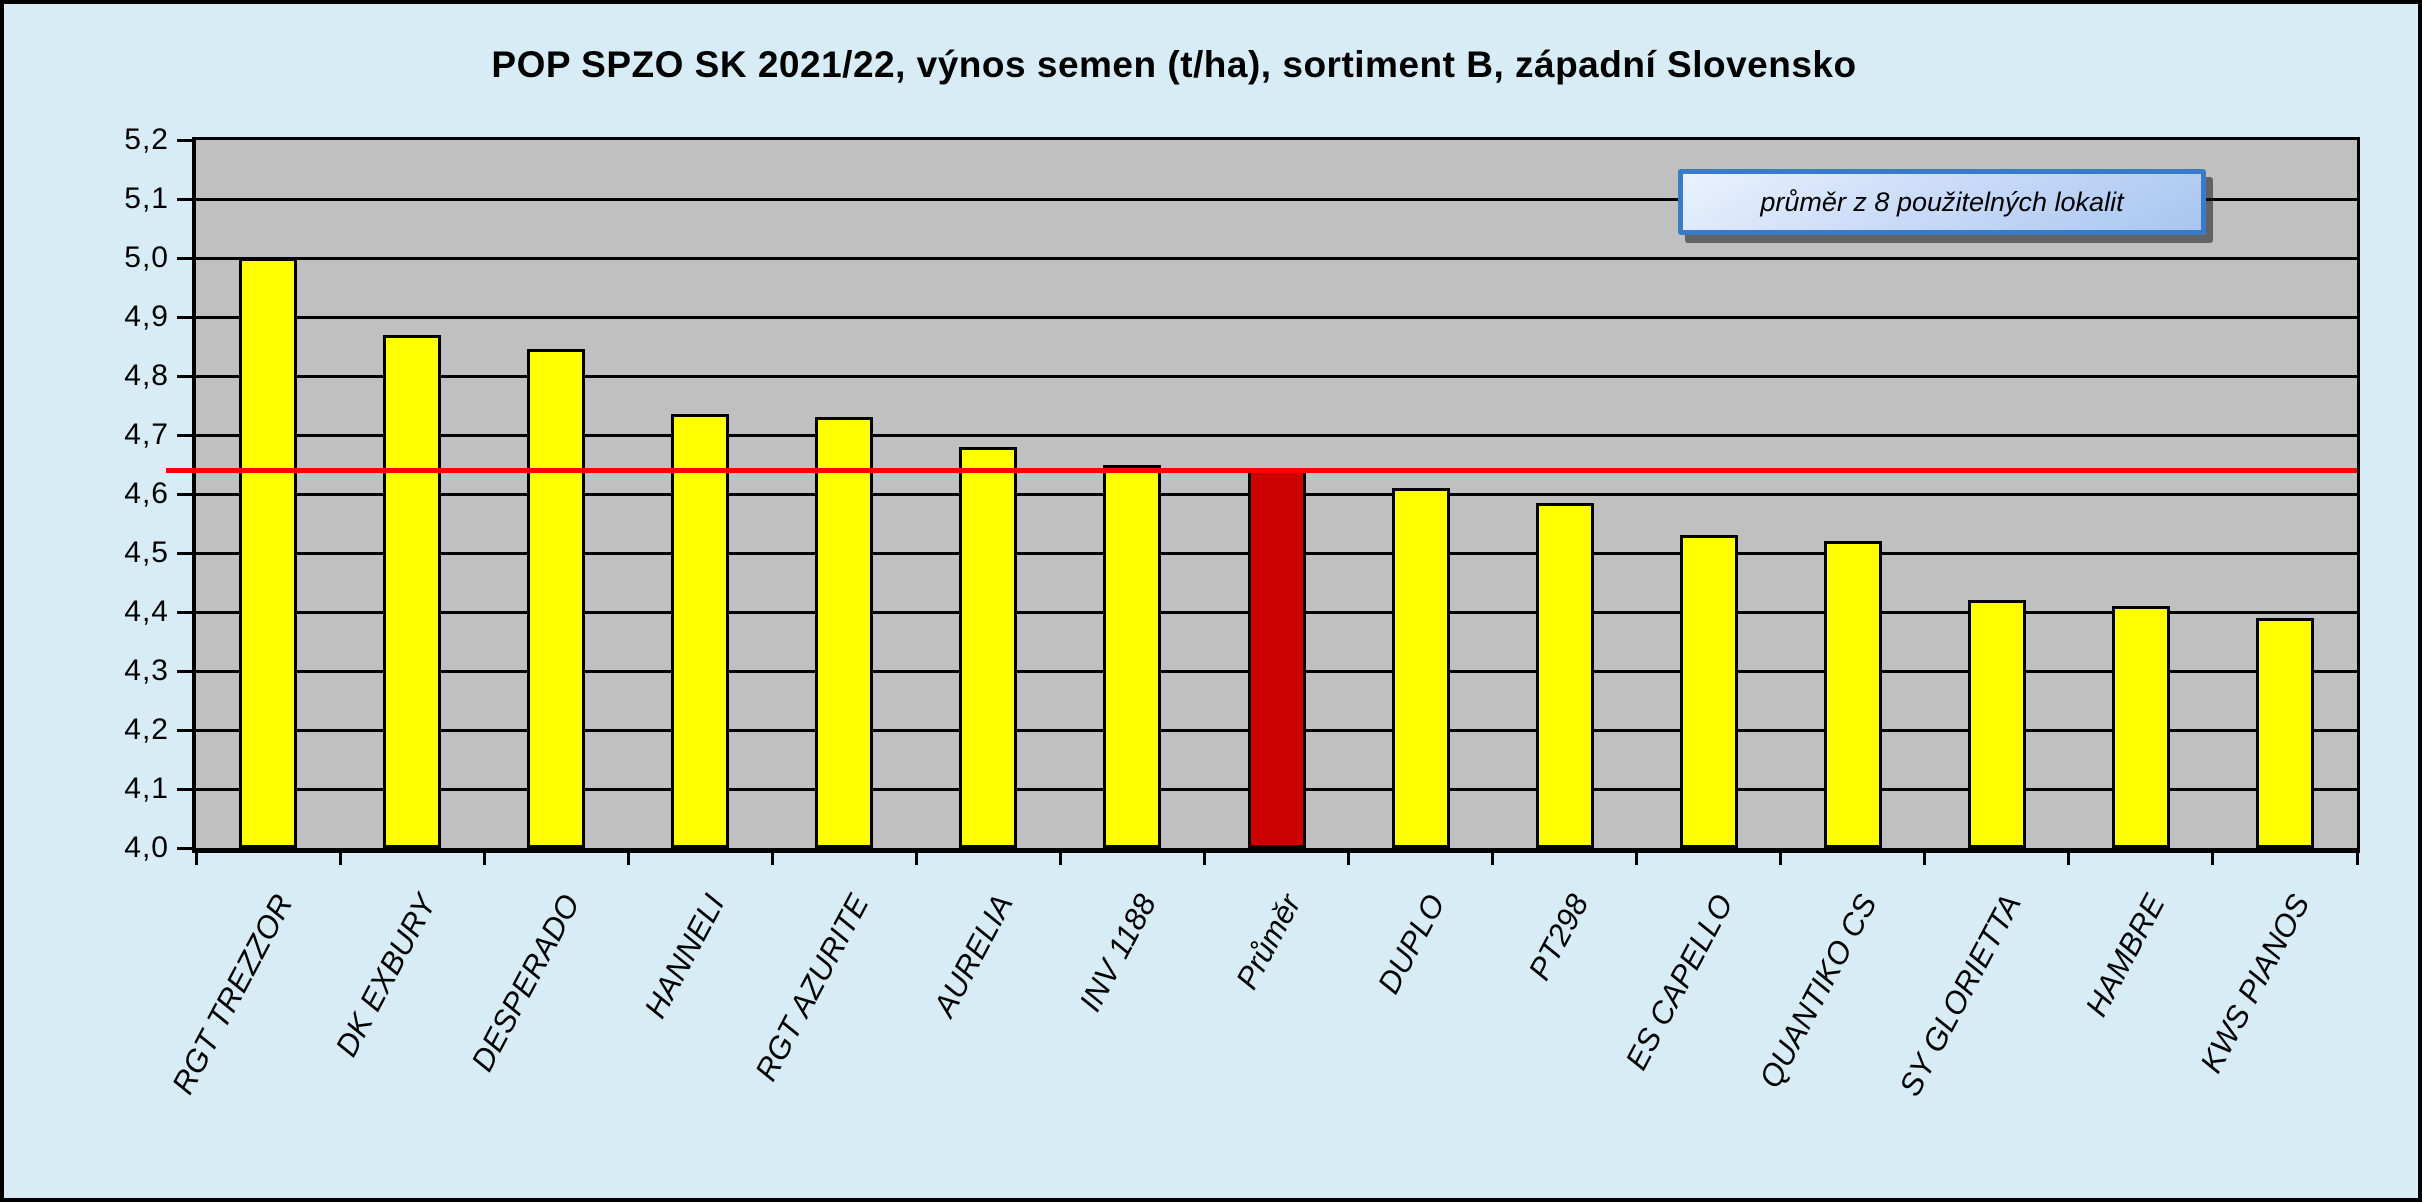 This screenshot has height=1202, width=2422. What do you see at coordinates (1558, 937) in the screenshot?
I see `x-tick-label: PT298` at bounding box center [1558, 937].